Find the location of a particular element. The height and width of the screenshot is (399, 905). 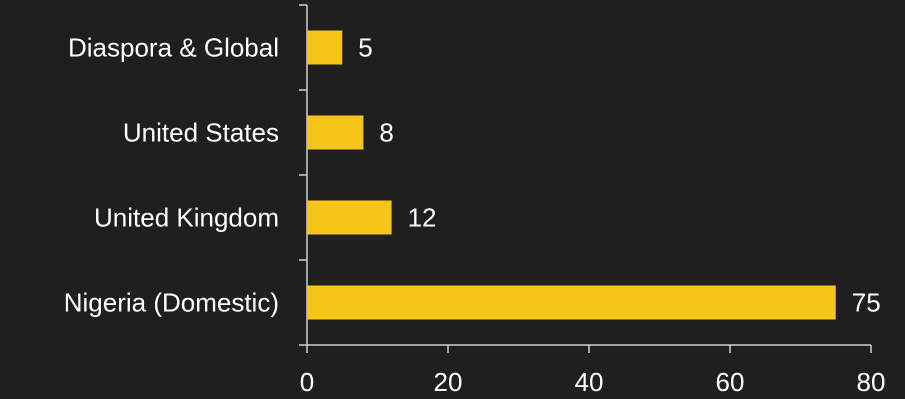

category-label: Nigeria (Domestic) is located at coordinates (171, 303).